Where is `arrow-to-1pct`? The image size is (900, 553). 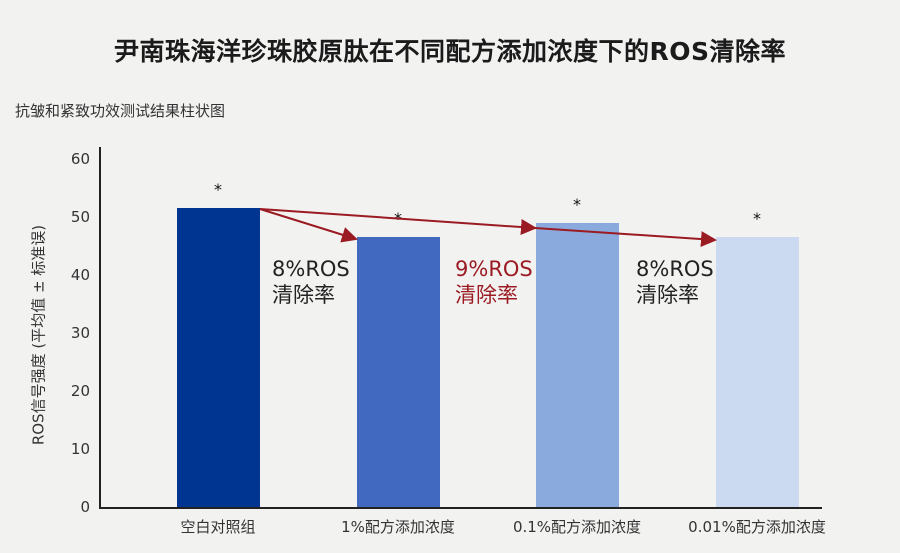 arrow-to-1pct is located at coordinates (308, 225).